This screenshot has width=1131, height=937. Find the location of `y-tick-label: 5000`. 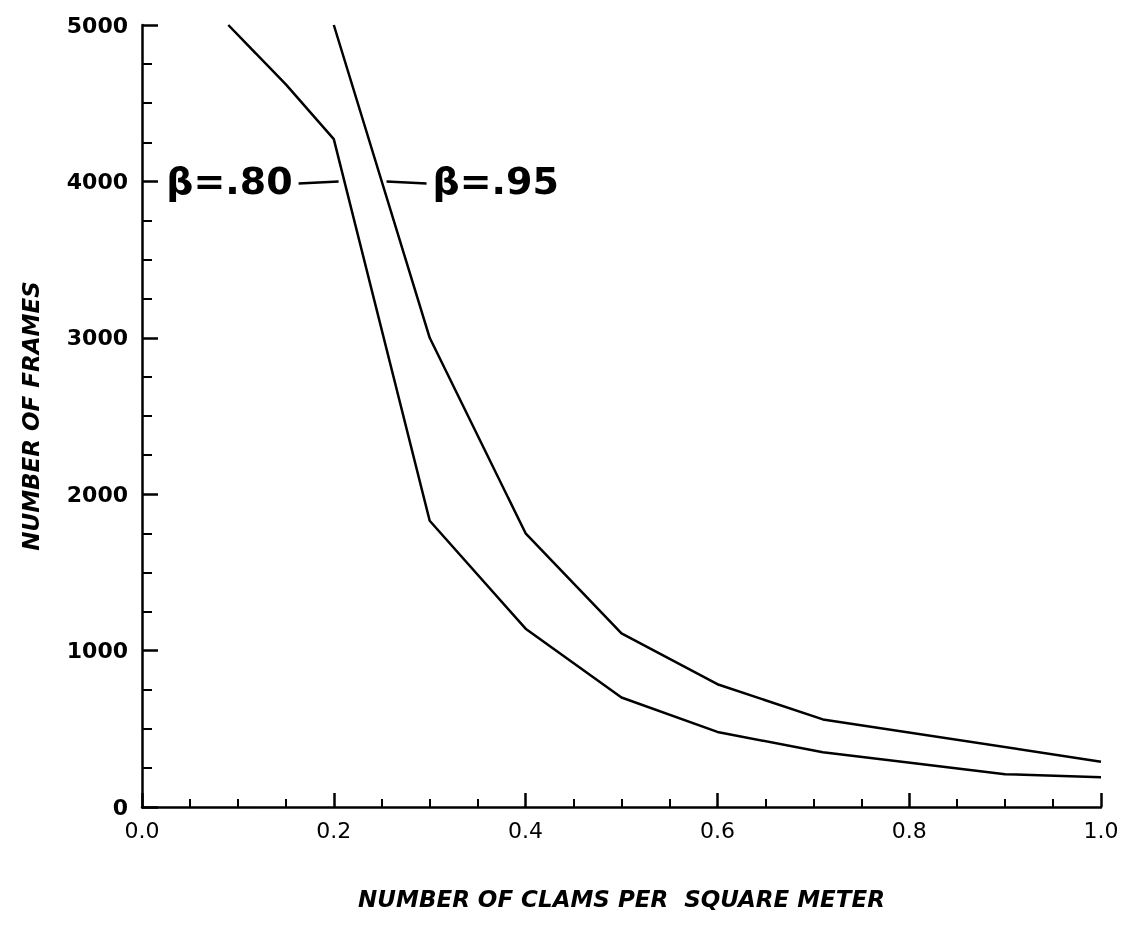

y-tick-label: 5000 is located at coordinates (97, 25).